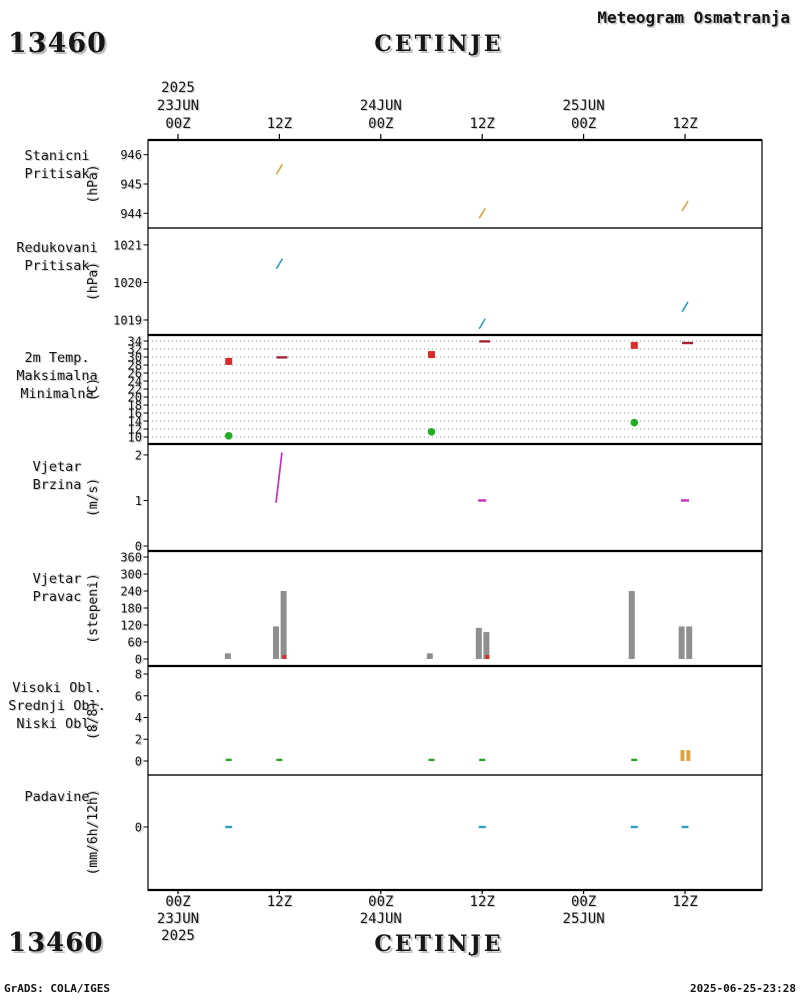  I want to click on date-label-top: 25JUN, so click(584, 106).